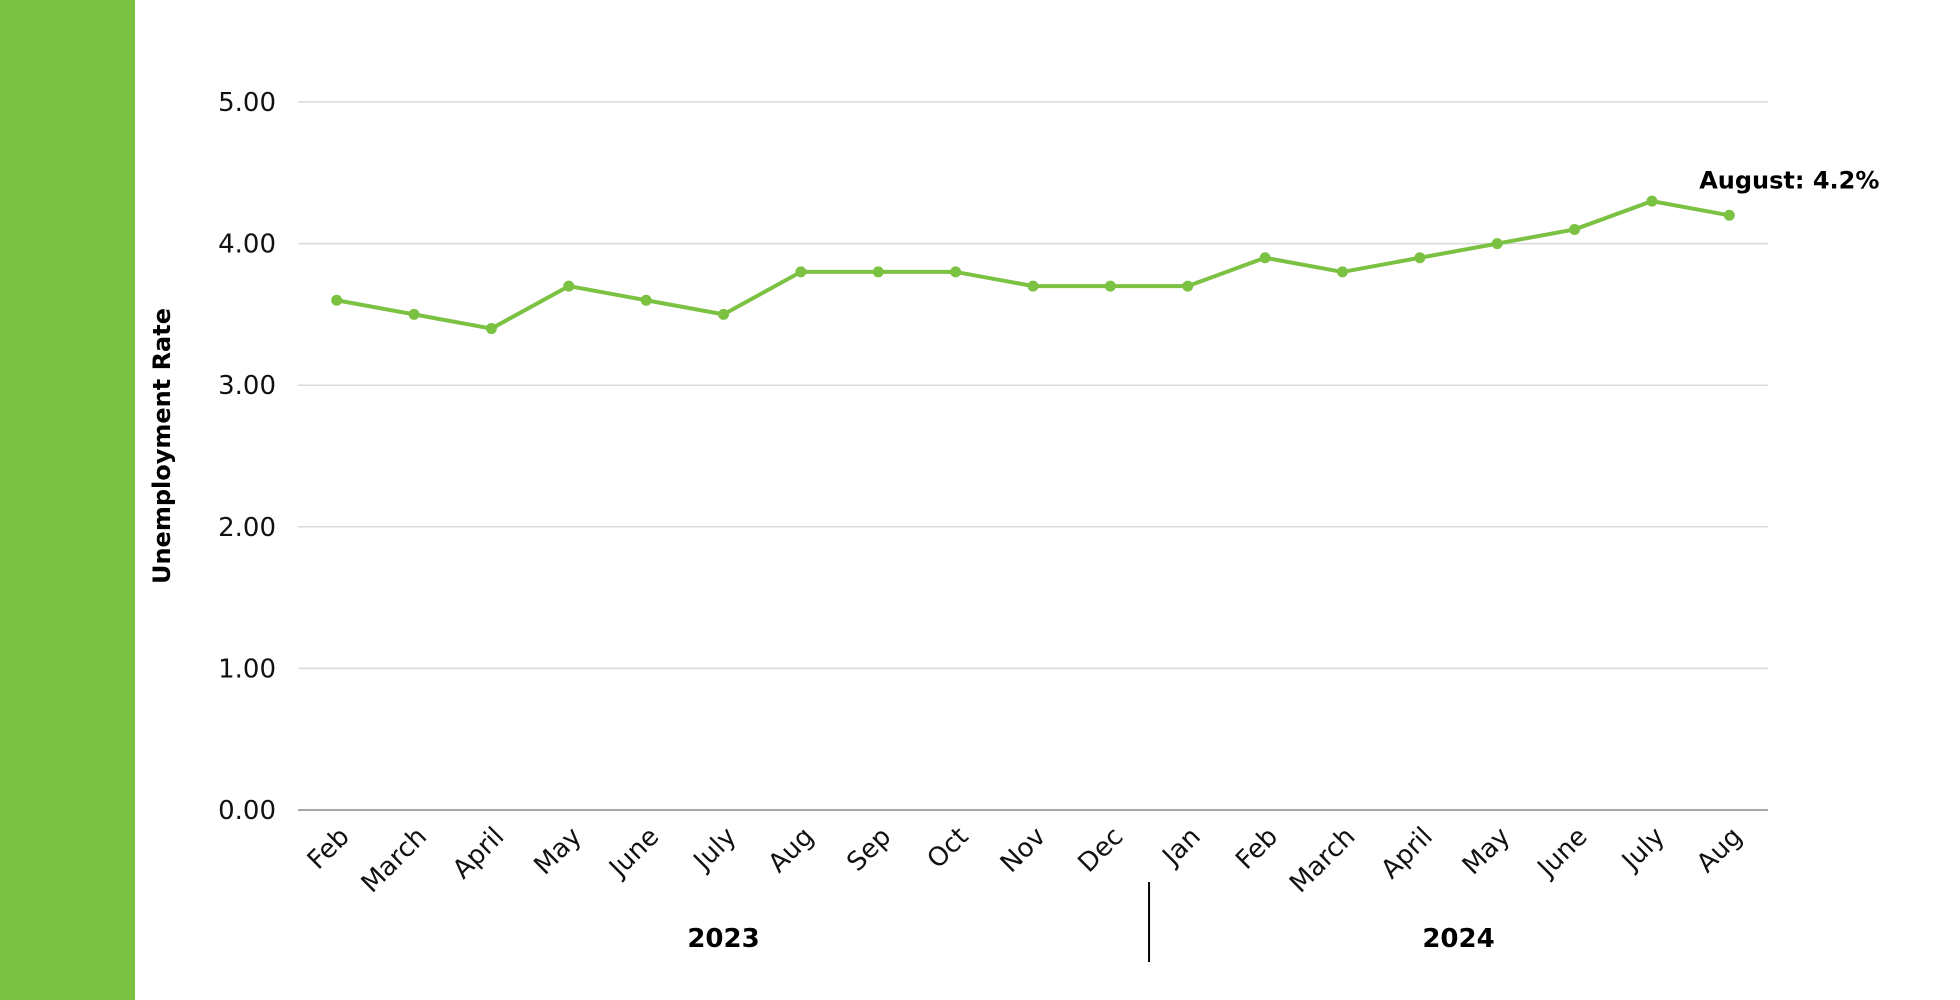 The height and width of the screenshot is (1000, 1960). What do you see at coordinates (1033, 265) in the screenshot?
I see `series-line` at bounding box center [1033, 265].